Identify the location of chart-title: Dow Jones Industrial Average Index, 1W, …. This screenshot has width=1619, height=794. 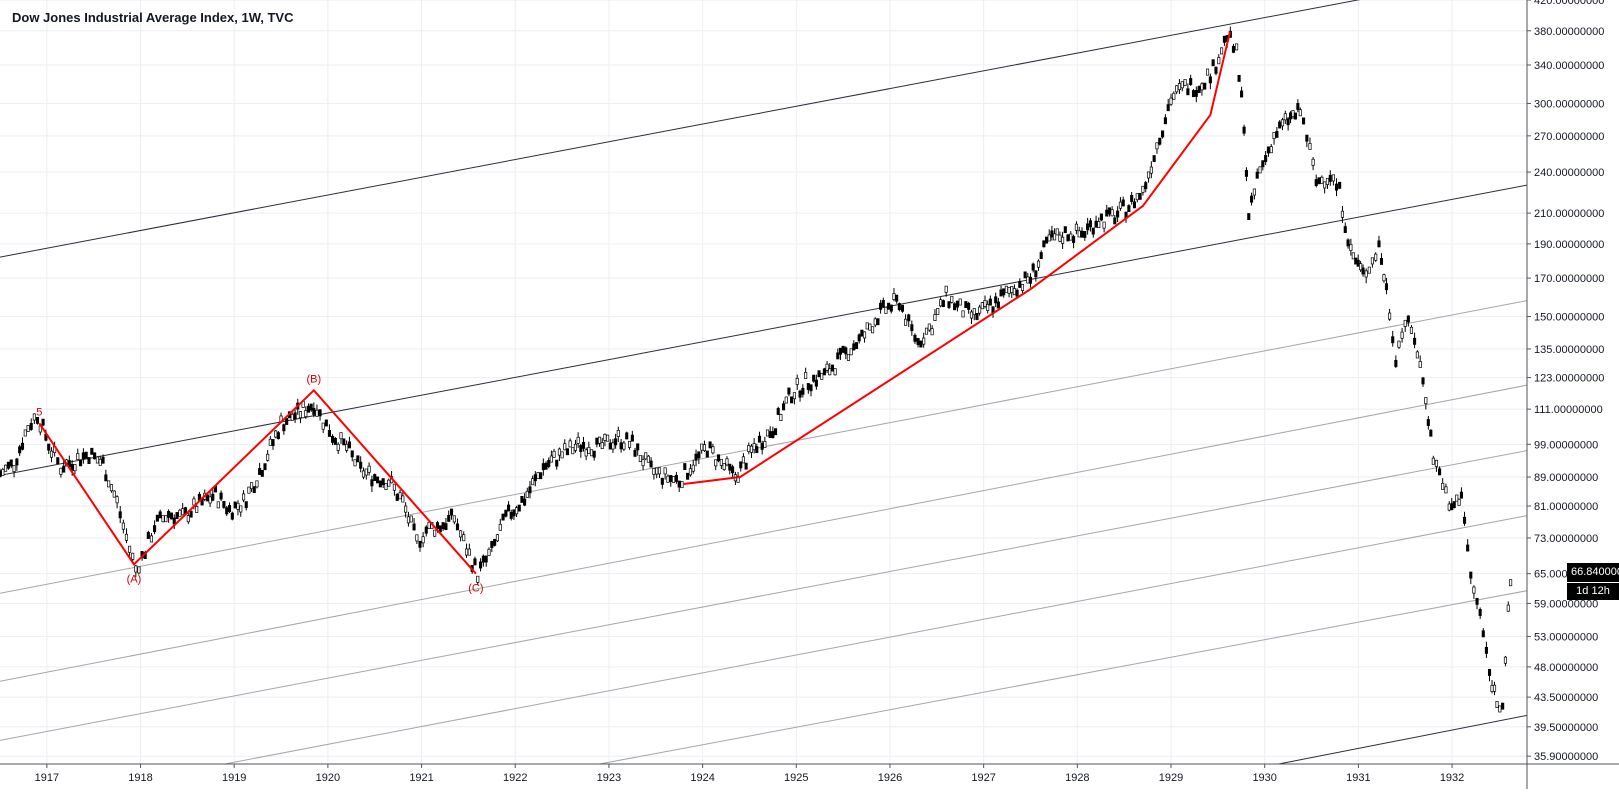
(153, 17).